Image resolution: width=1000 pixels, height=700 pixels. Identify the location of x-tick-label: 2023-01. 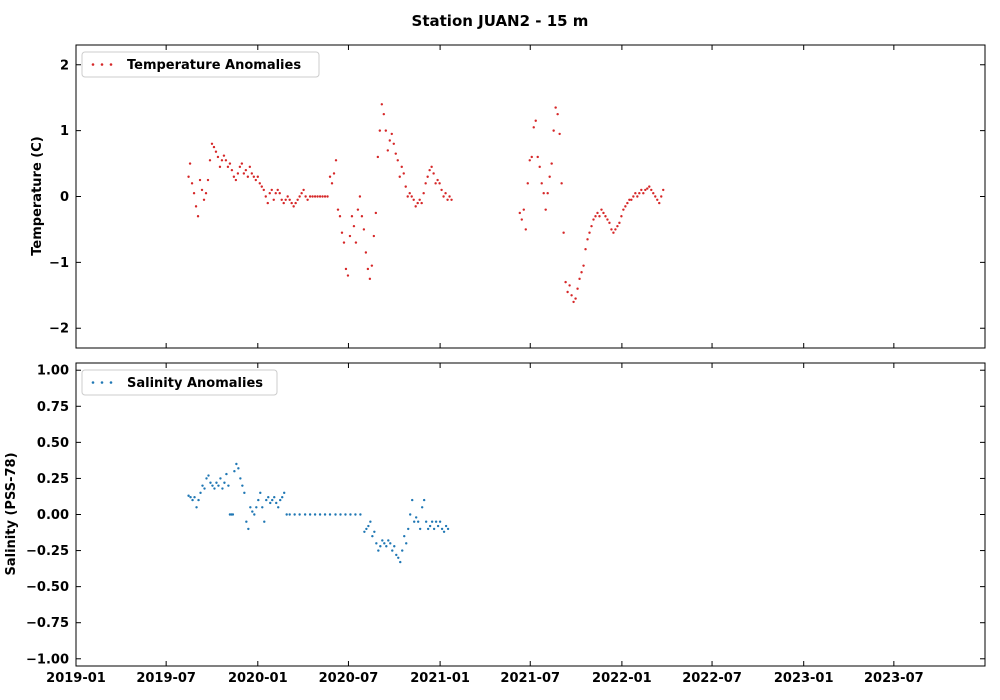
(804, 678).